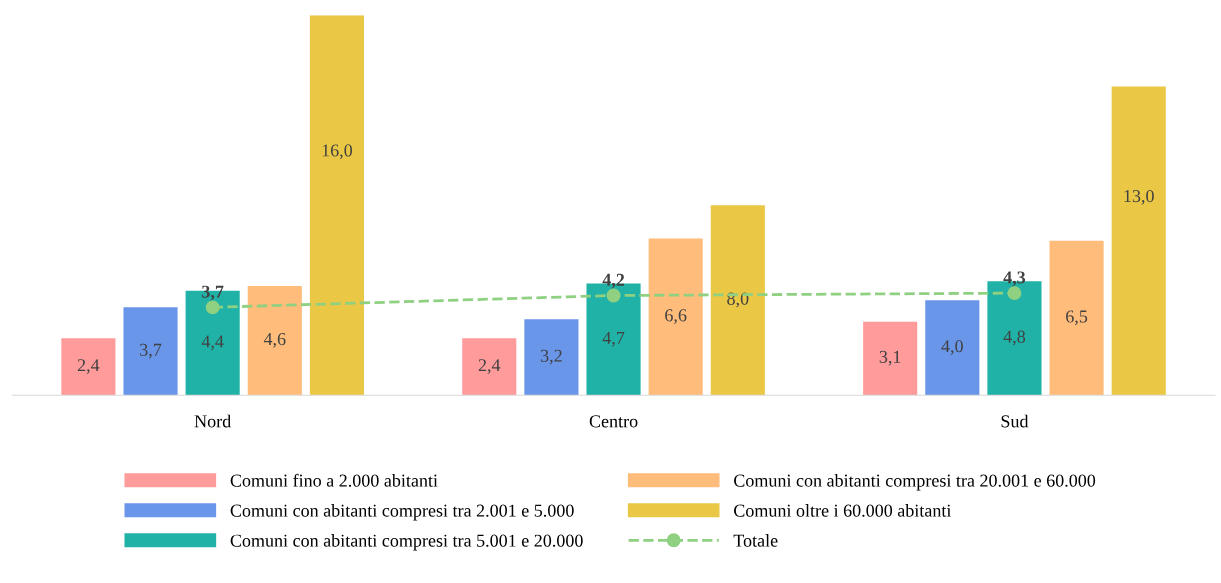 The width and height of the screenshot is (1221, 583). What do you see at coordinates (755, 540) in the screenshot?
I see `legend-label: Totale` at bounding box center [755, 540].